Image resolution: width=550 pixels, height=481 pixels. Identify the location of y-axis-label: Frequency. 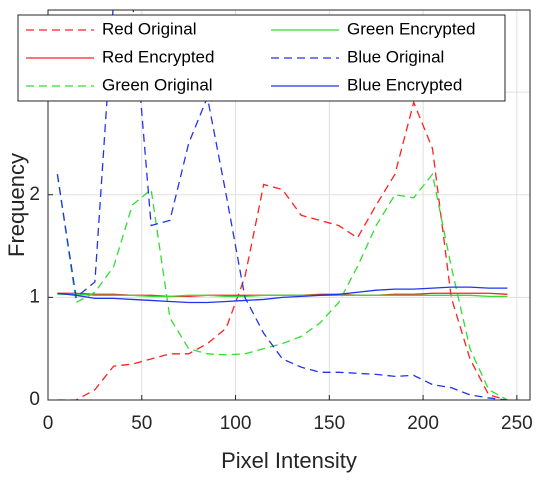
(16, 205).